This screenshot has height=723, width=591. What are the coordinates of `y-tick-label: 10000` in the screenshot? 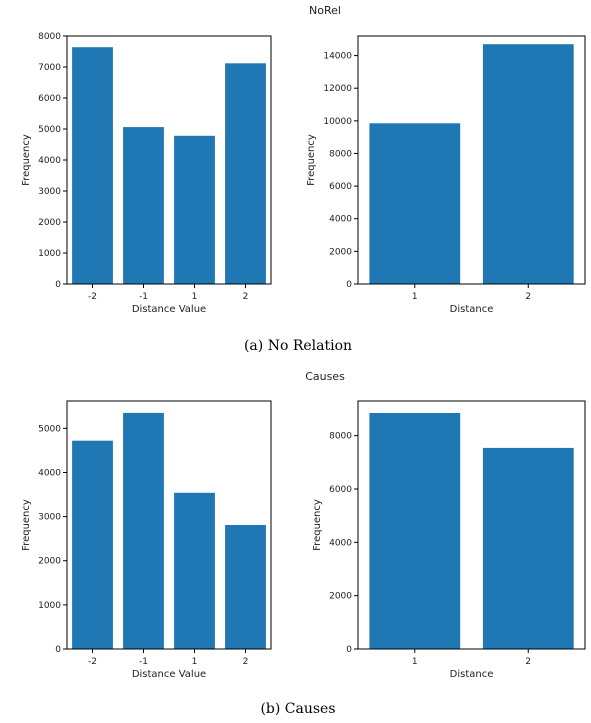 It's located at (337, 122).